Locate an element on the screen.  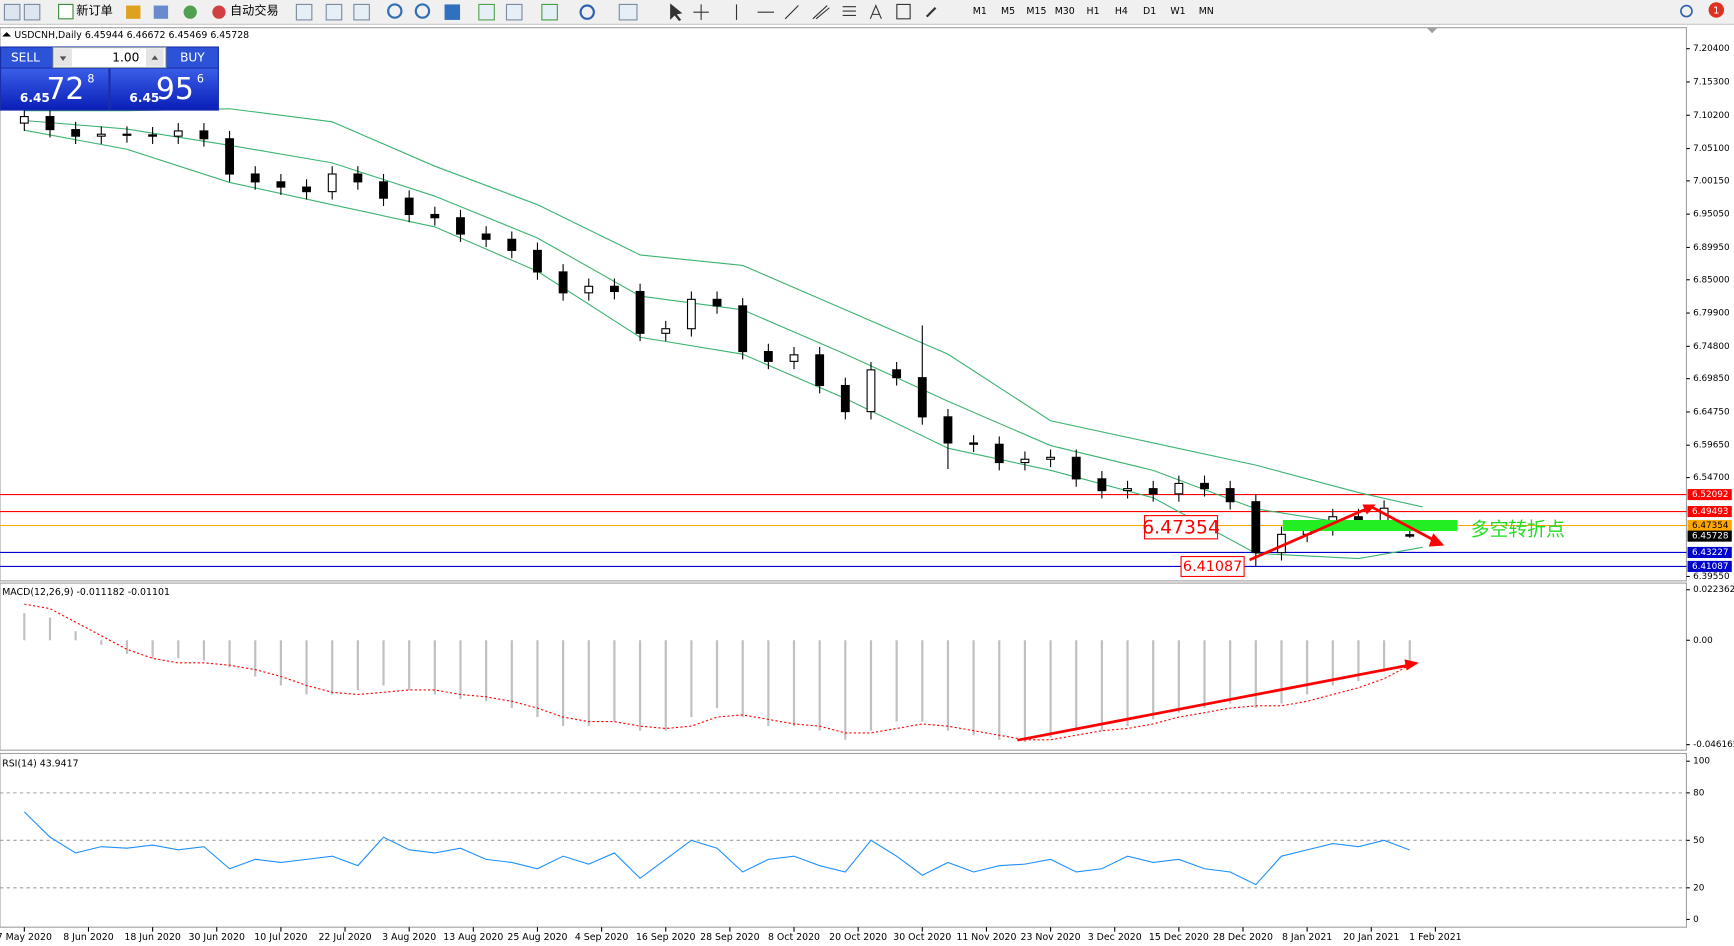
ask-big: 6.45 is located at coordinates (144, 98).